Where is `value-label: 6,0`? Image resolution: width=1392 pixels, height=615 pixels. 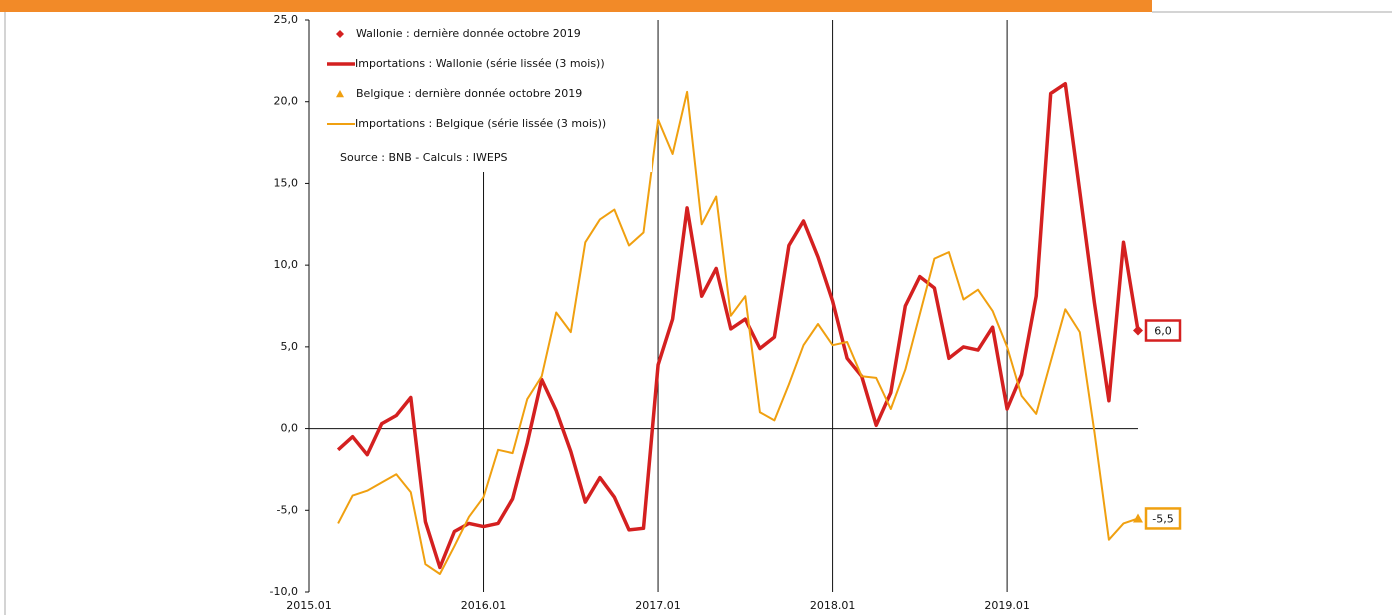 value-label: 6,0 is located at coordinates (1163, 331).